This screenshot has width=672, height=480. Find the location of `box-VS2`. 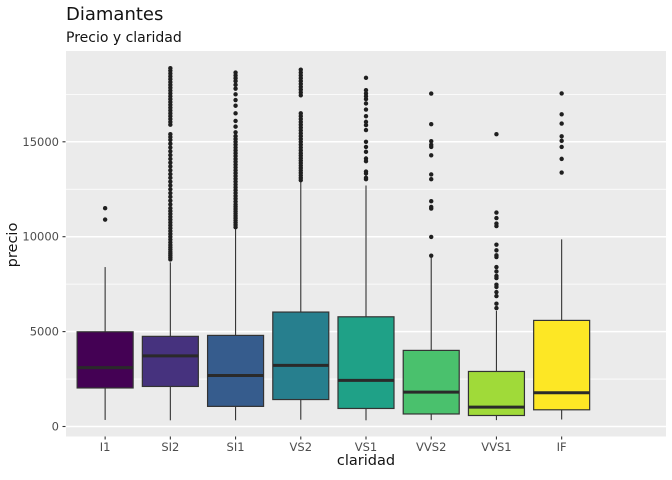

box-VS2 is located at coordinates (301, 356).